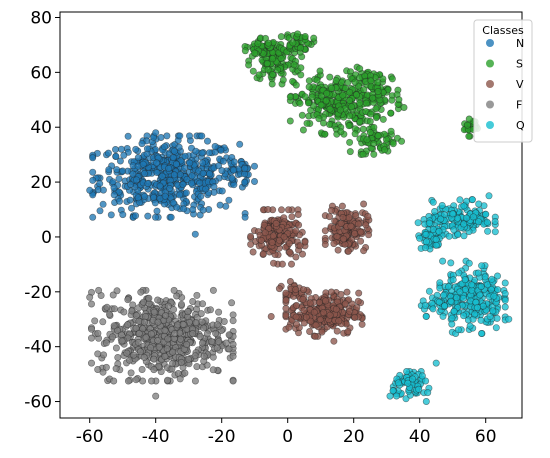  I want to click on legend-label: Q, so click(520, 125).